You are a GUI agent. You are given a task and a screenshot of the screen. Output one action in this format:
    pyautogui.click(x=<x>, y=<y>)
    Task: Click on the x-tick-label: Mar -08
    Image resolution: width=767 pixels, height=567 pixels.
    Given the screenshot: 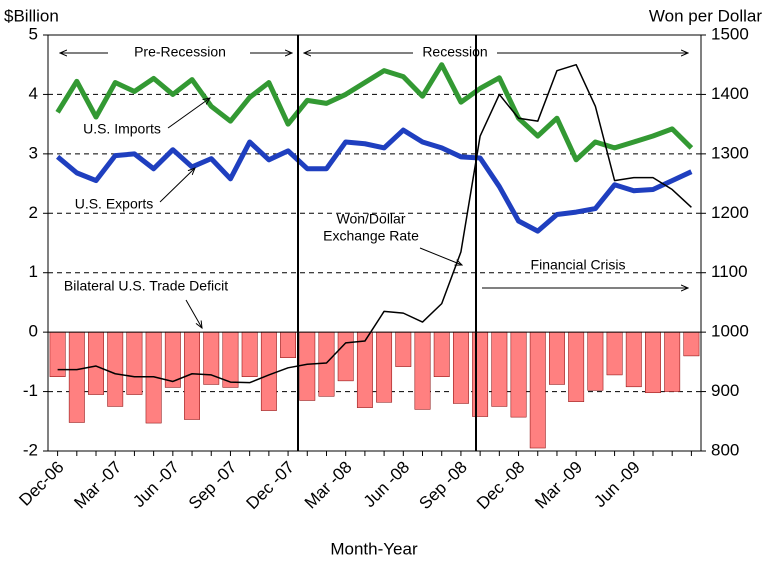 What is the action you would take?
    pyautogui.click(x=328, y=485)
    